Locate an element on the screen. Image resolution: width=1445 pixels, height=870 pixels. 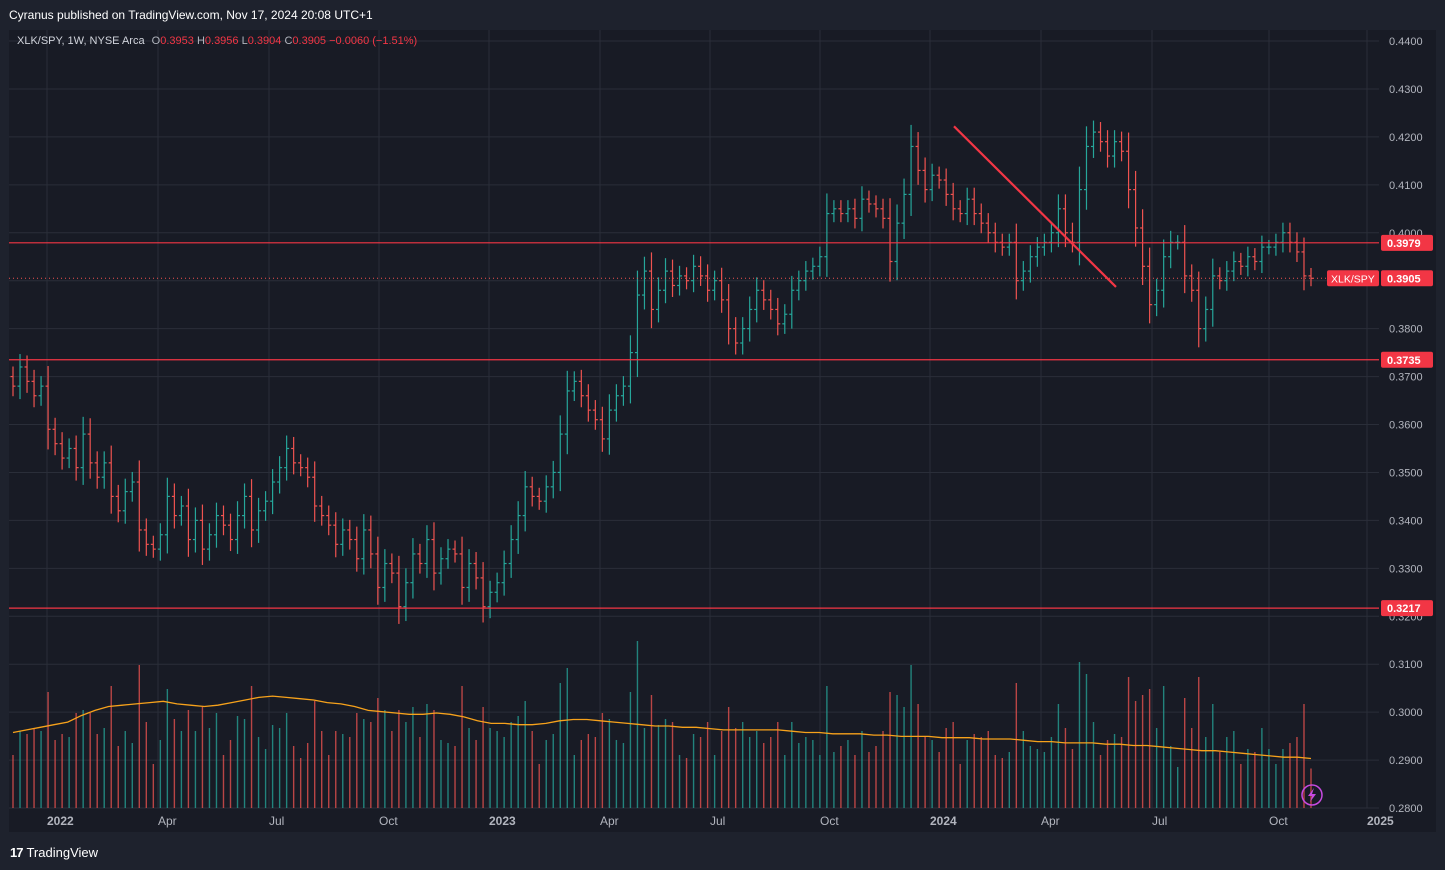
legend-open: 0.3953 is located at coordinates (177, 41).